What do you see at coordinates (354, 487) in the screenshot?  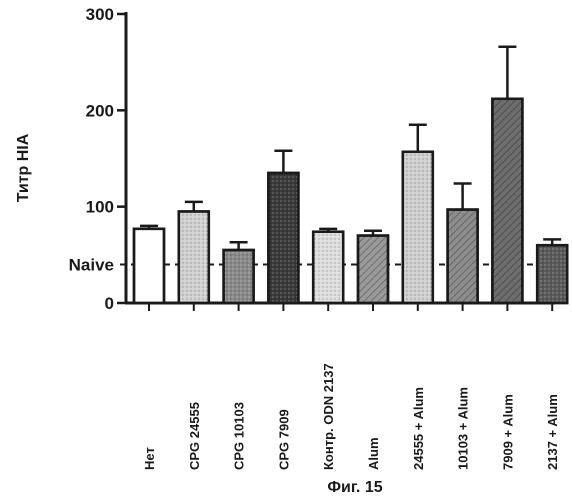 I see `figure-caption: Фиг. 15` at bounding box center [354, 487].